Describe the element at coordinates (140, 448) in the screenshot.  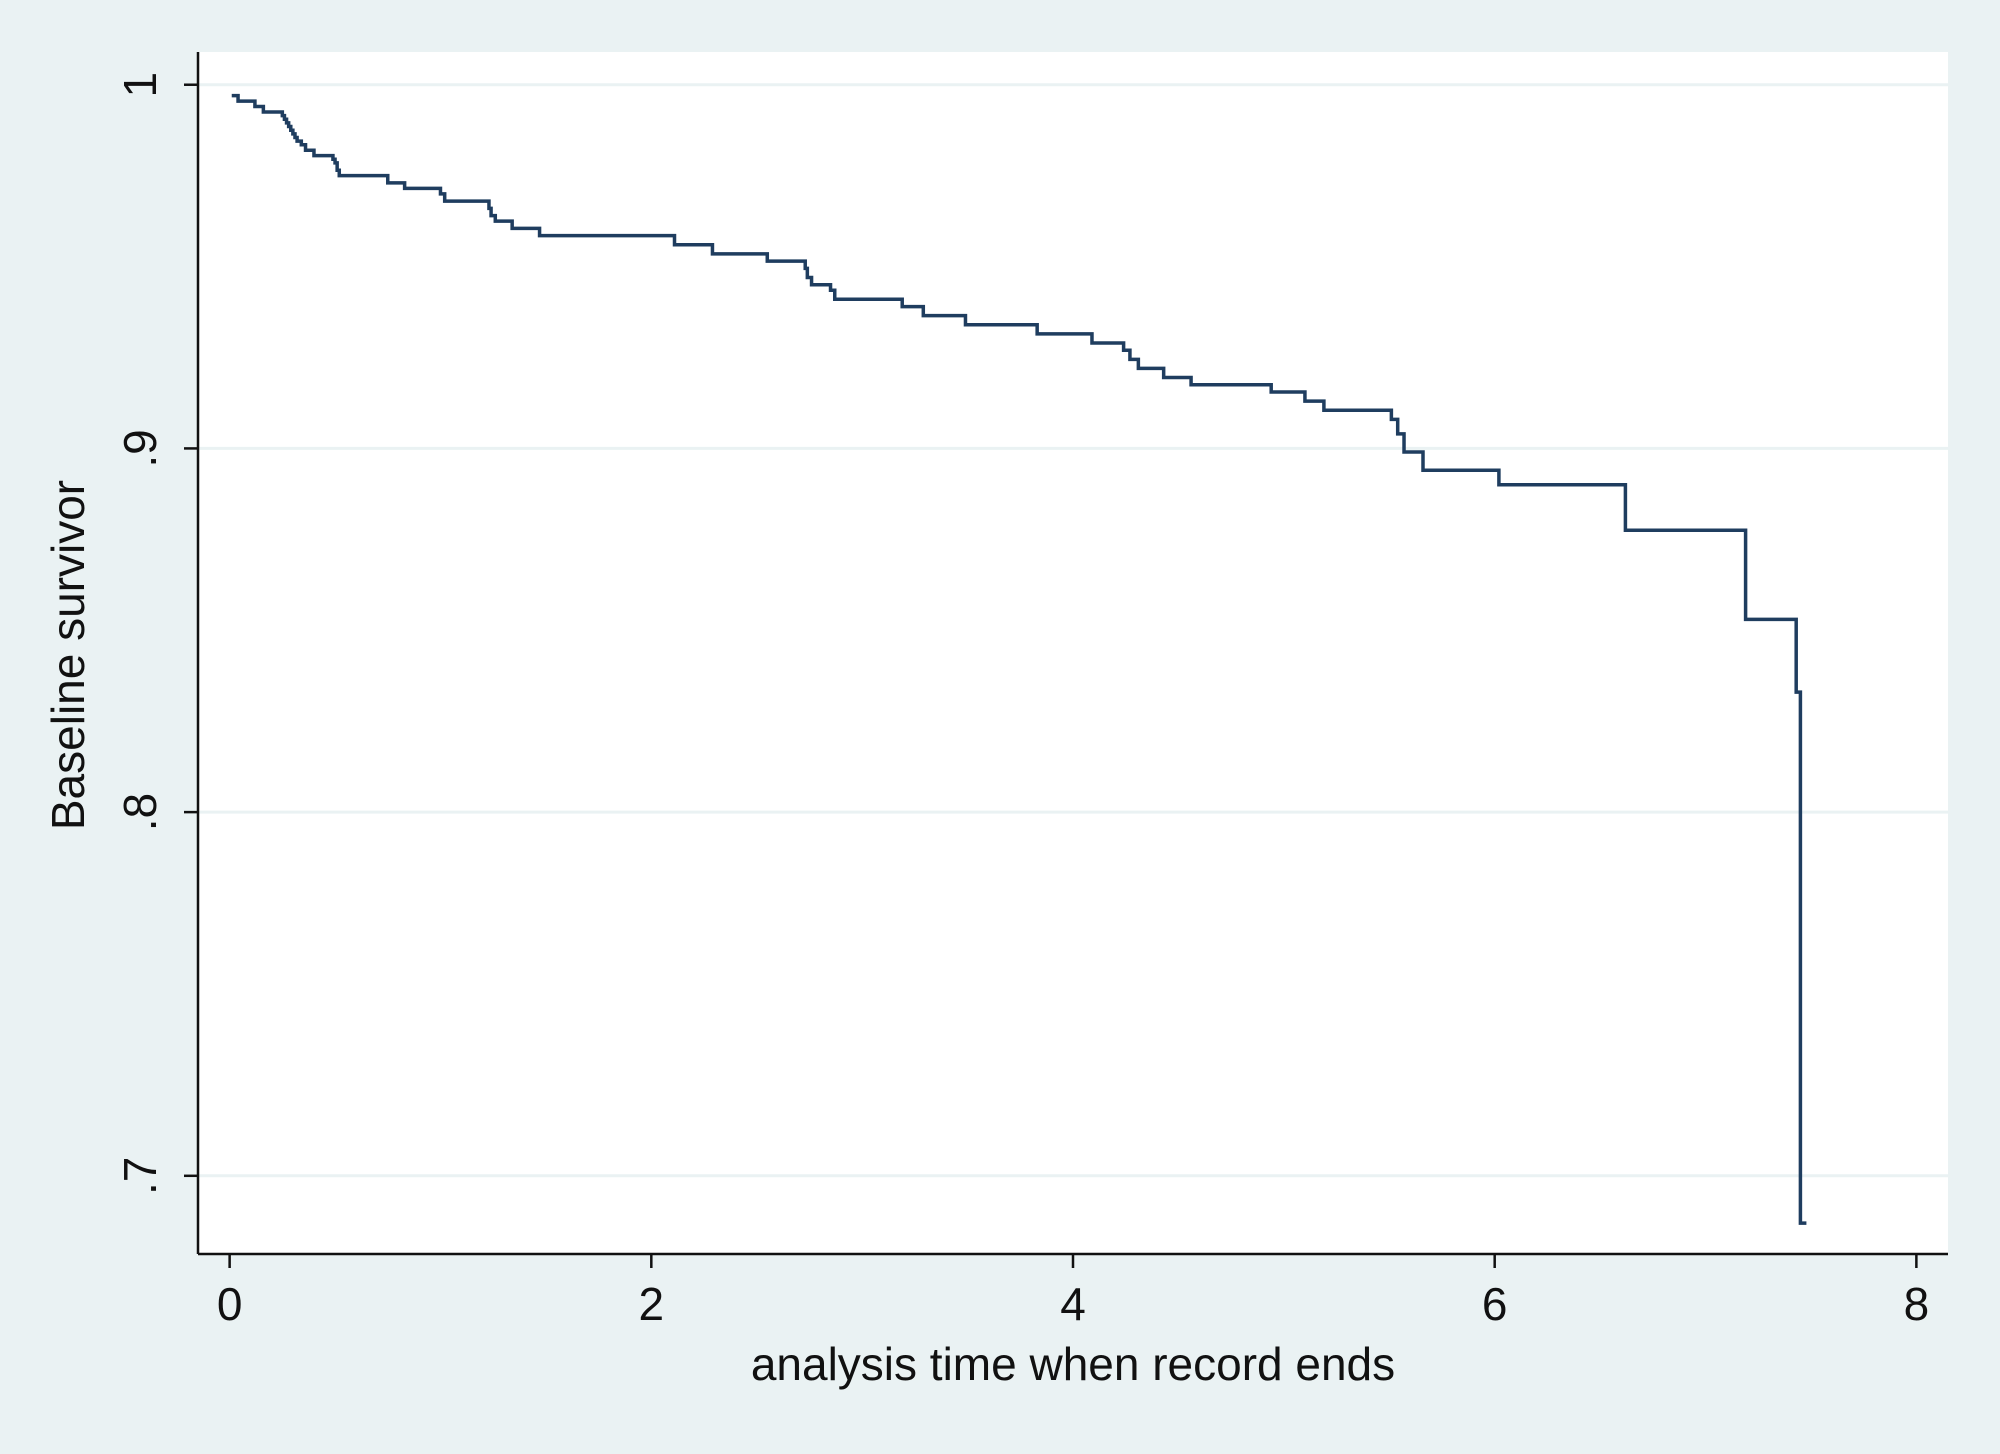
I see `y-tick-label: .9` at that location.